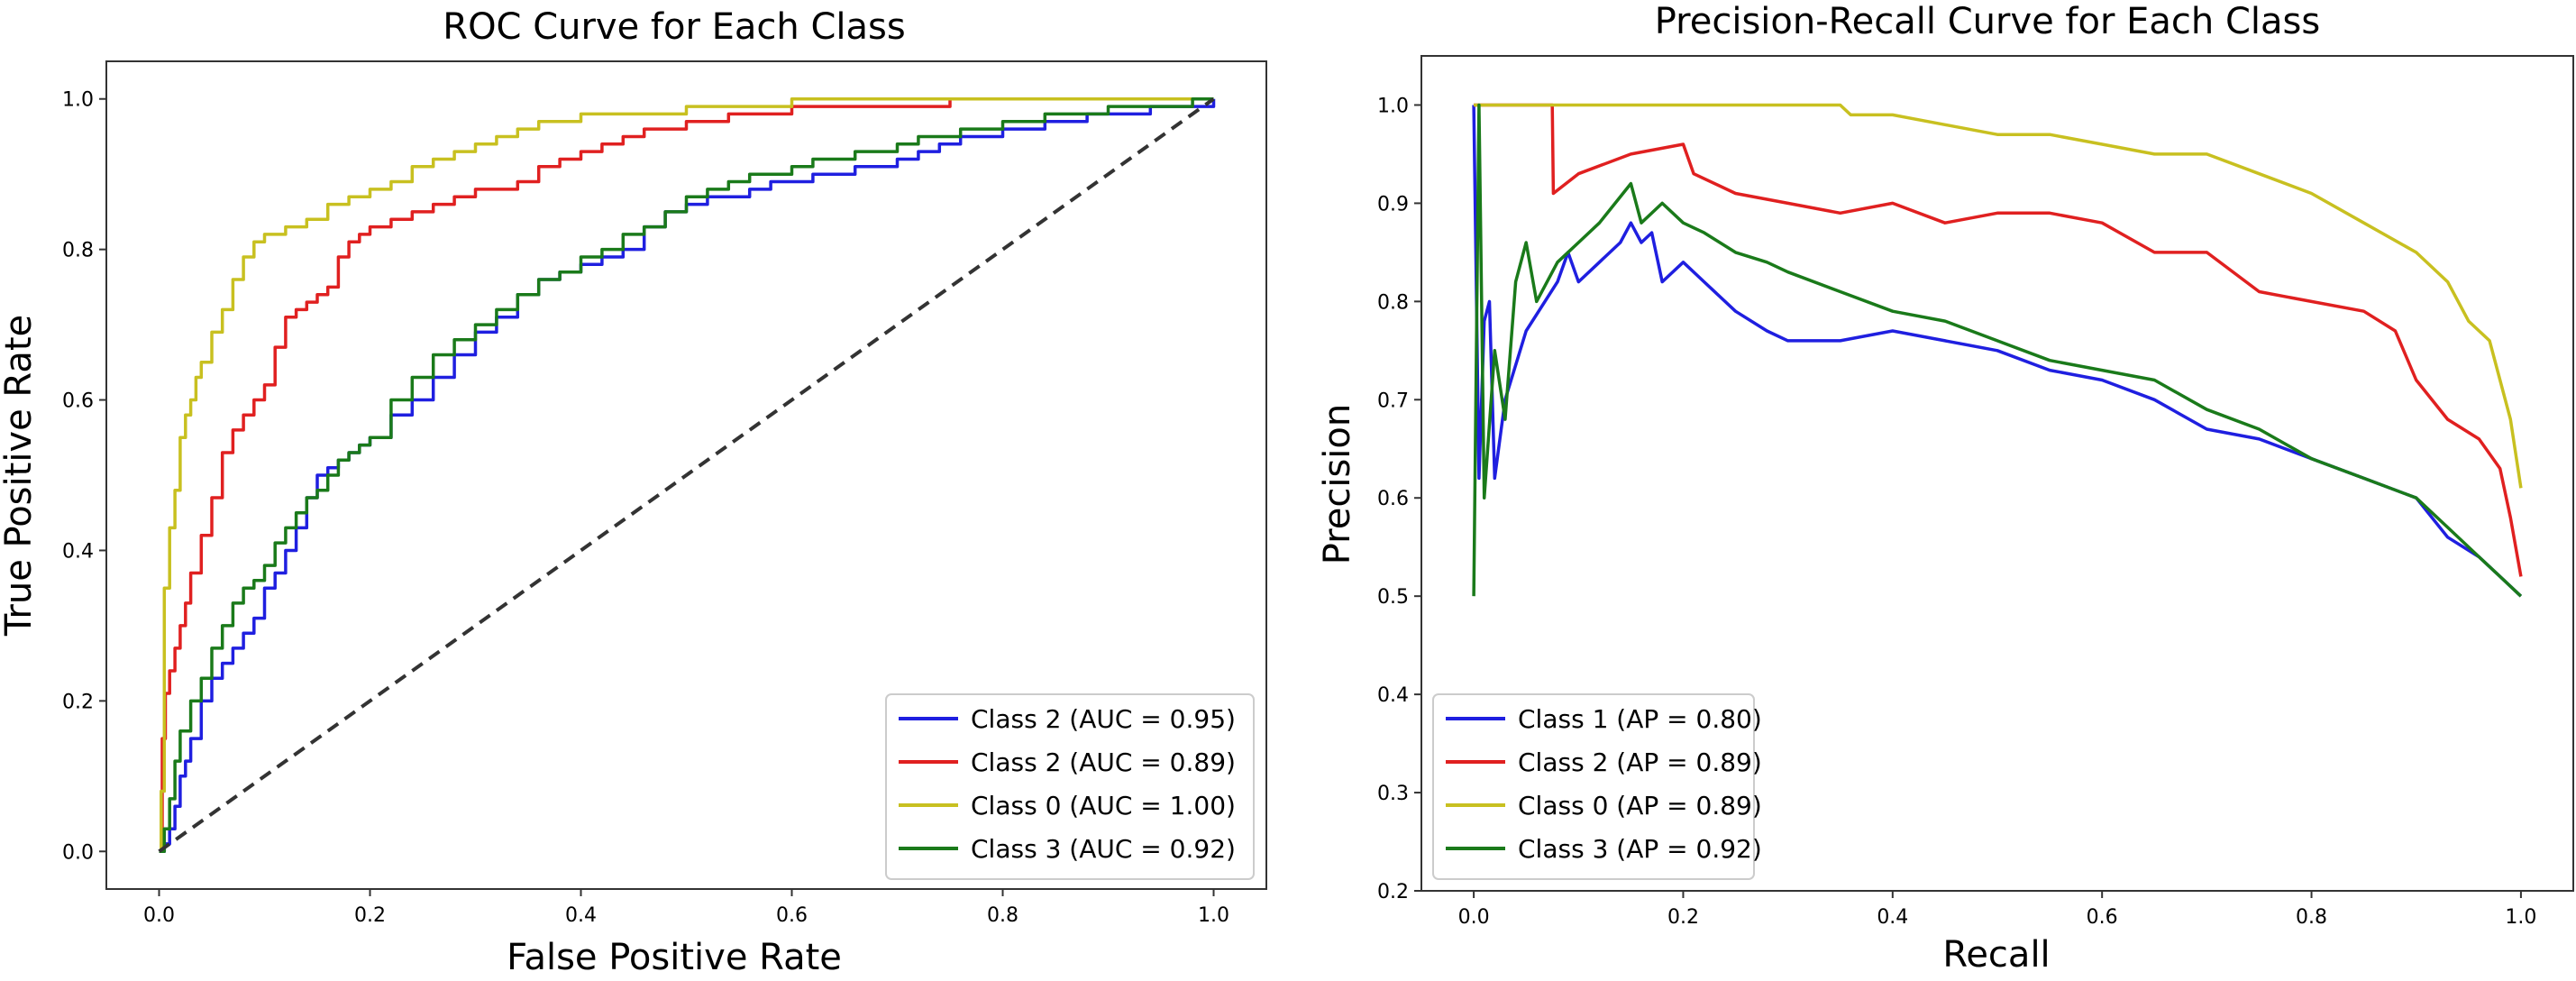 The height and width of the screenshot is (981, 2576). I want to click on legend-label: Class 3 (AUC = 0.92), so click(1103, 849).